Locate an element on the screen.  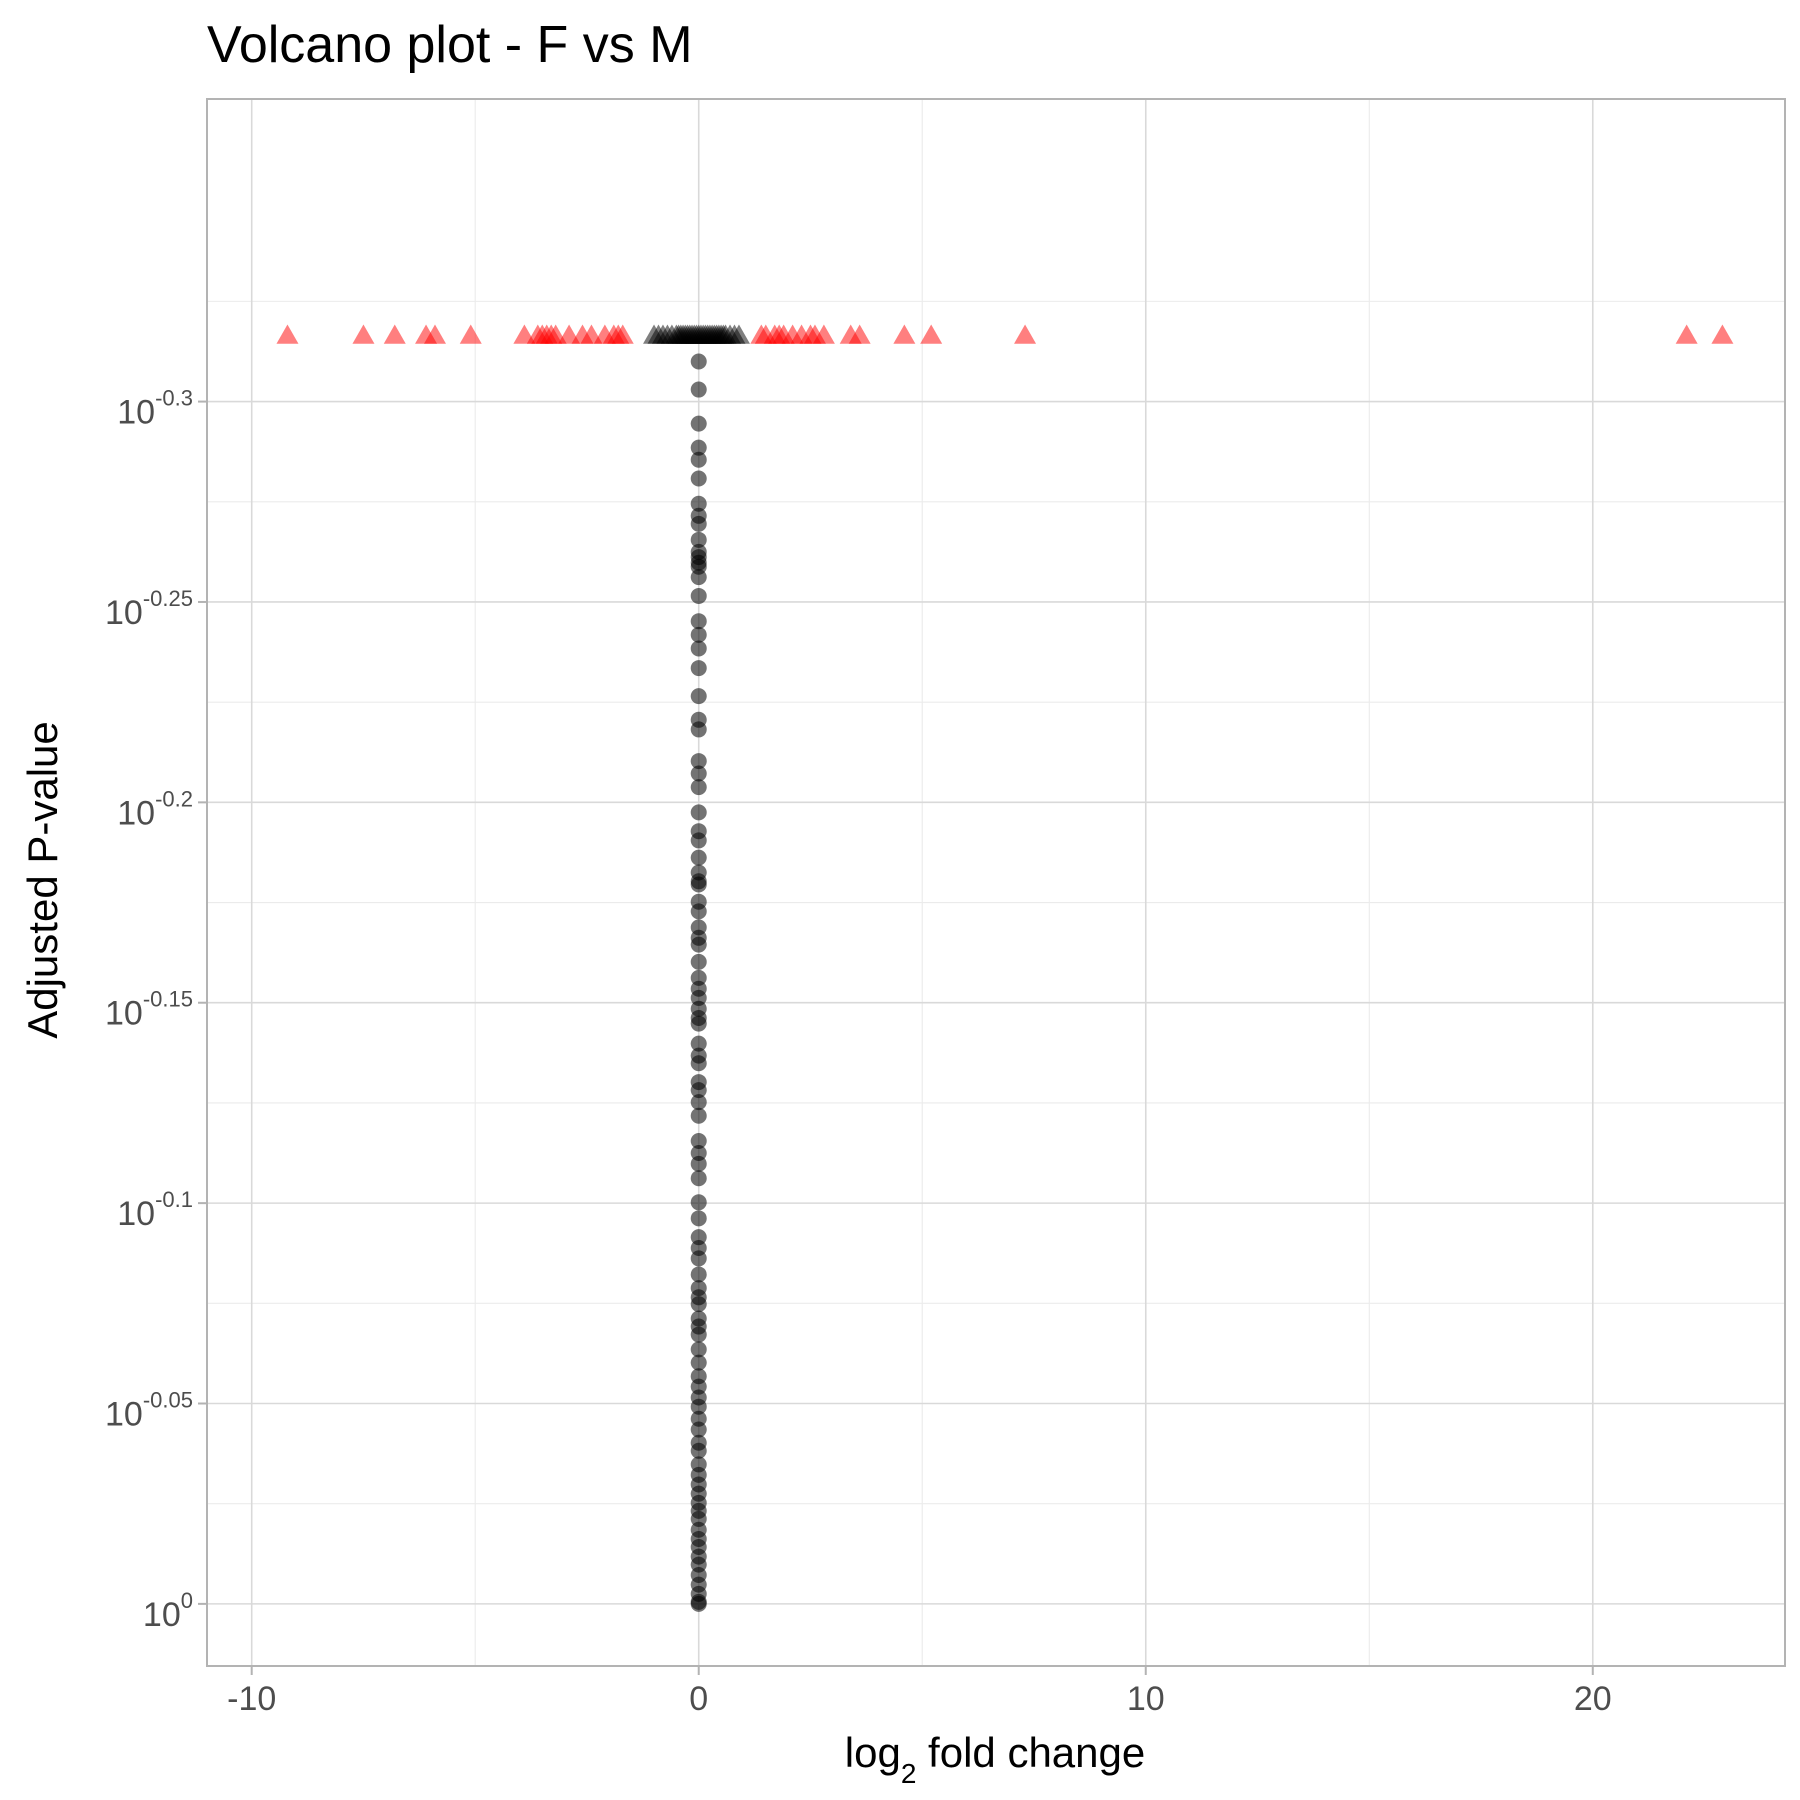
y-tick-label: 10-0.2 is located at coordinates (155, 809).